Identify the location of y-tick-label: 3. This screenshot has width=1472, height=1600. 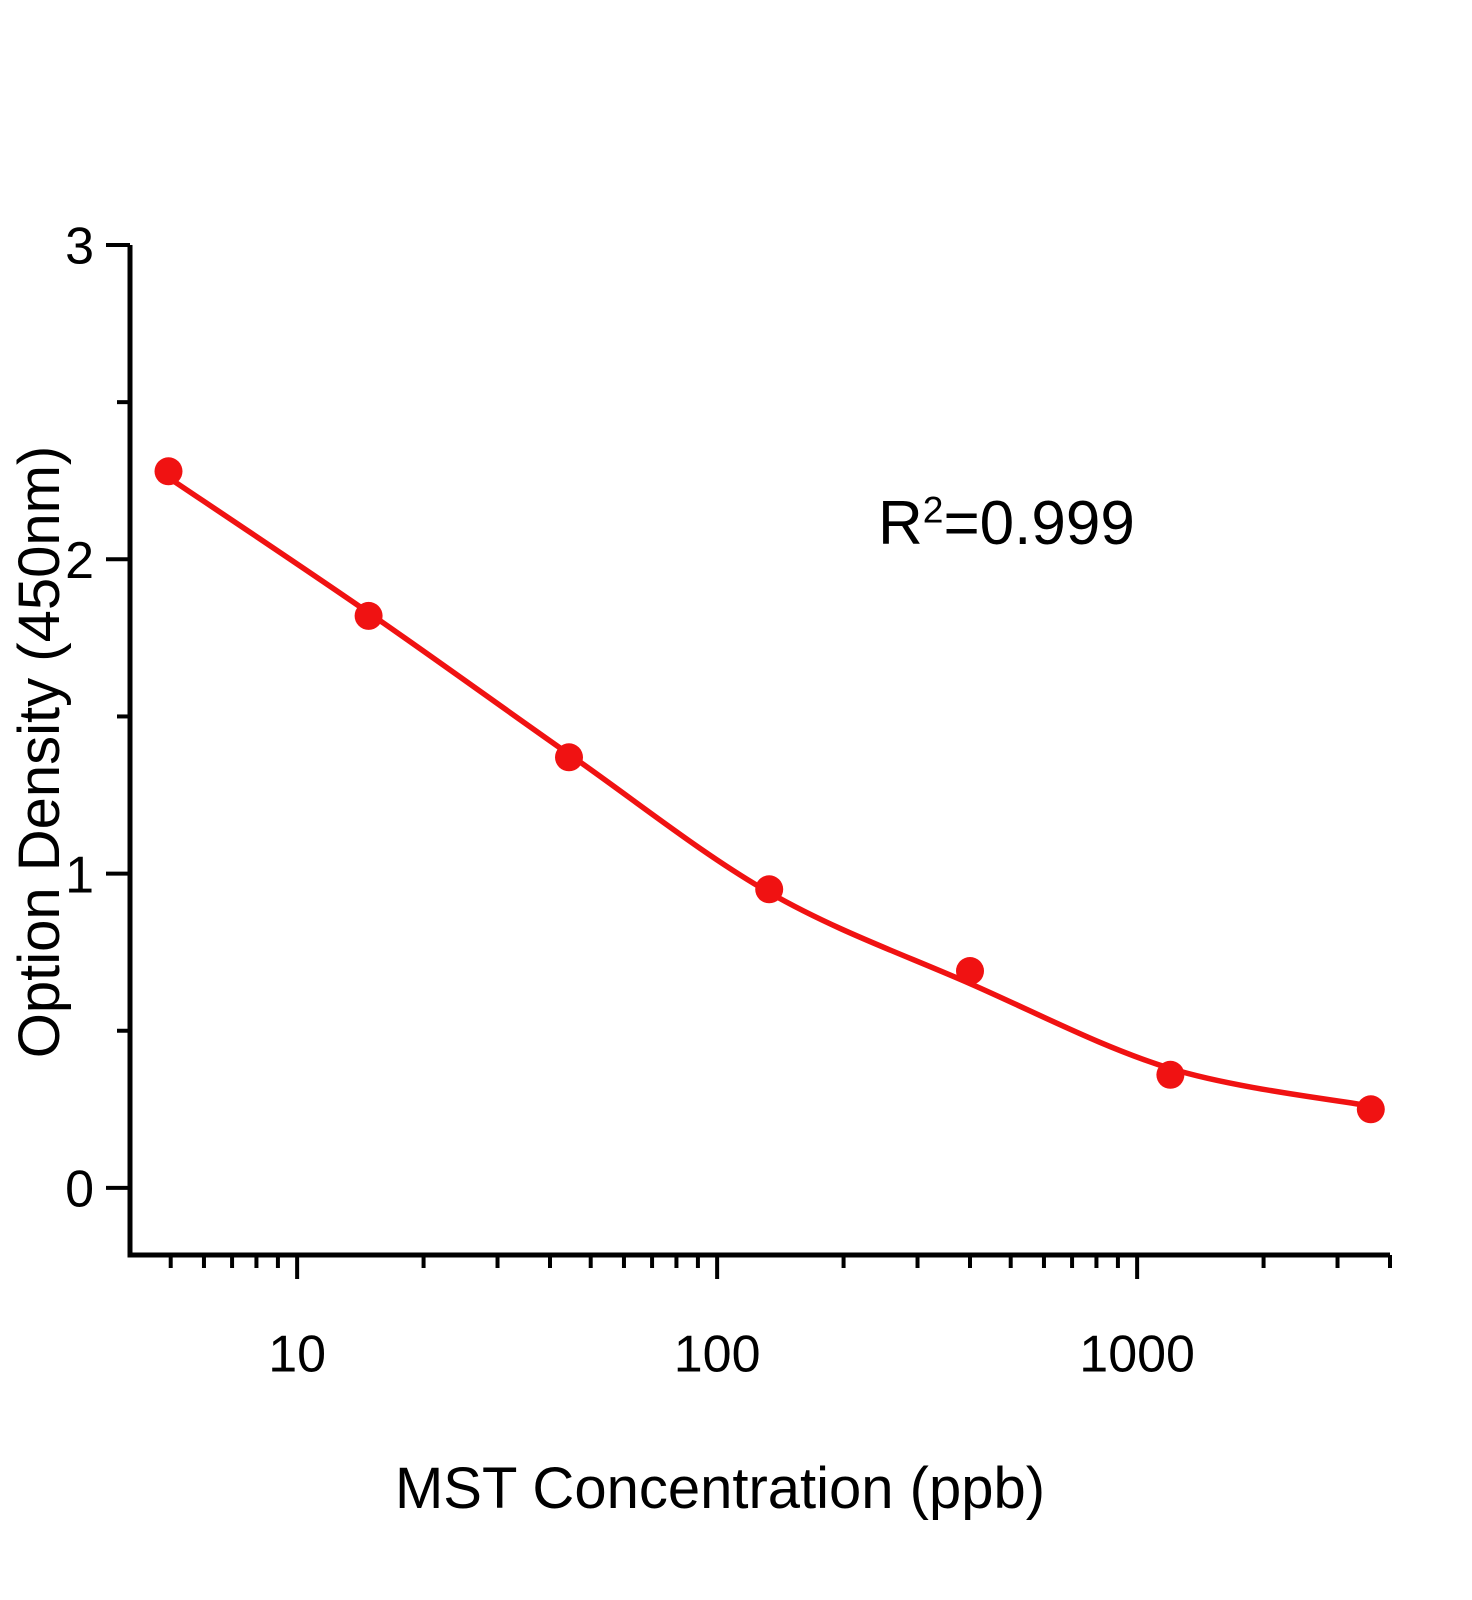
(79, 247).